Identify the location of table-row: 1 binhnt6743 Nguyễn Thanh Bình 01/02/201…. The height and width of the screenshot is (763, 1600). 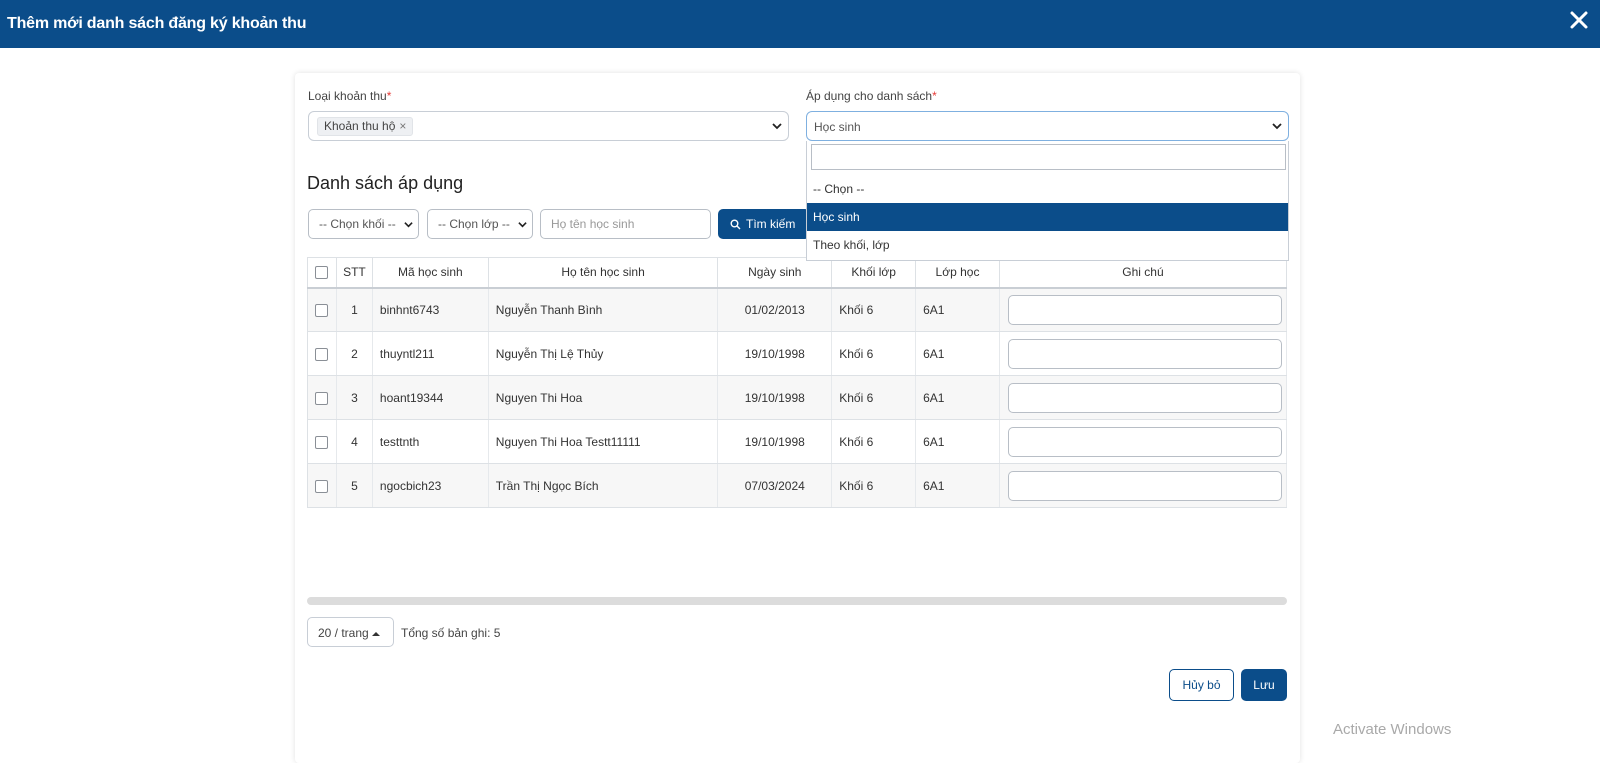
(797, 309).